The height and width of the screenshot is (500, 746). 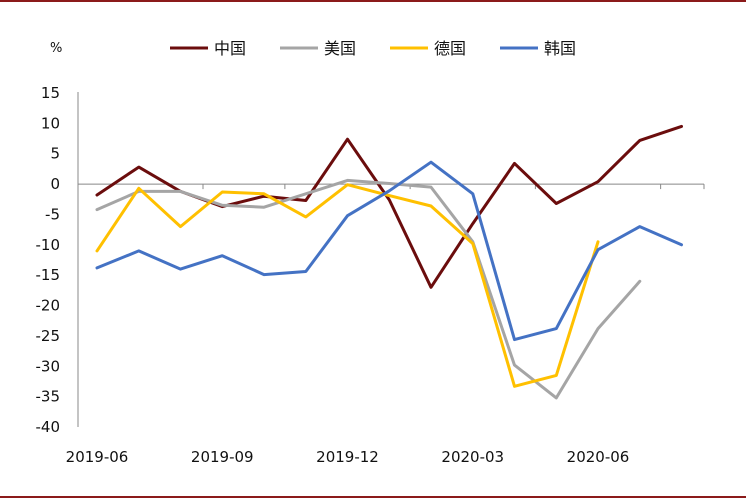 I want to click on x-axis-ticks: 2019-06 2019-09 2019-12 2020-03 2020-06, so click(x=348, y=457).